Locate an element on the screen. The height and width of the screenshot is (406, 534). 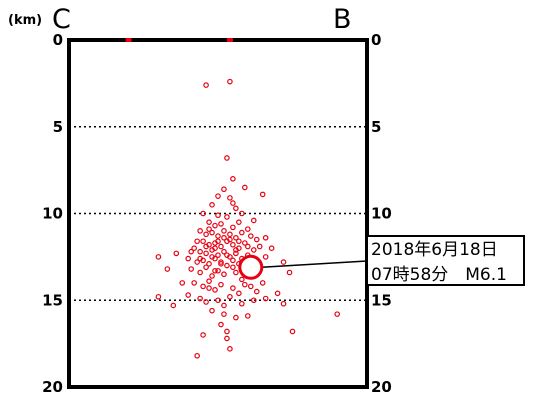
tick-label: 0 is located at coordinates (58, 40).